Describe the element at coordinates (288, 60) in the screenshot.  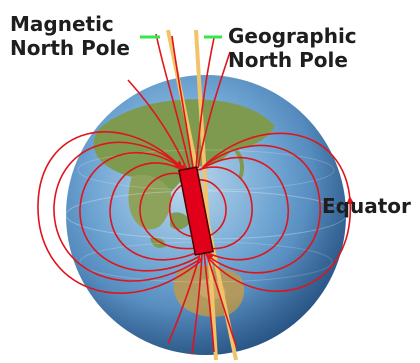
I see `geographic-label-line2: North Pole` at that location.